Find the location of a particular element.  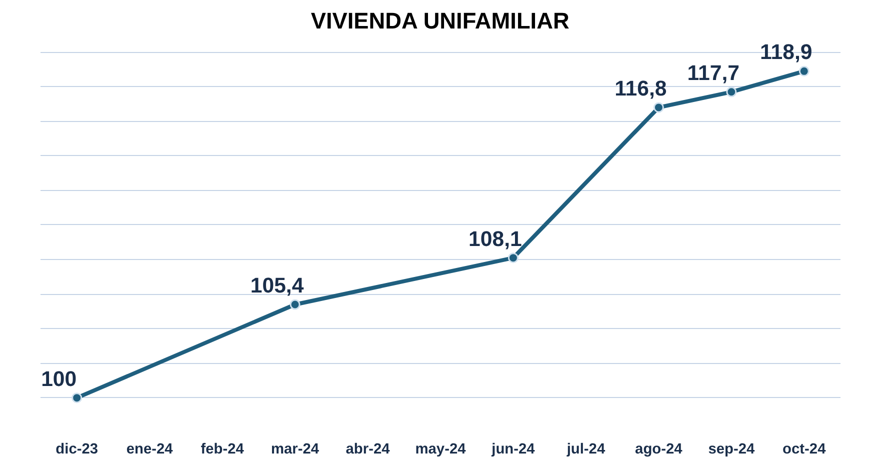

x-tick-label: dic-23 is located at coordinates (77, 450).